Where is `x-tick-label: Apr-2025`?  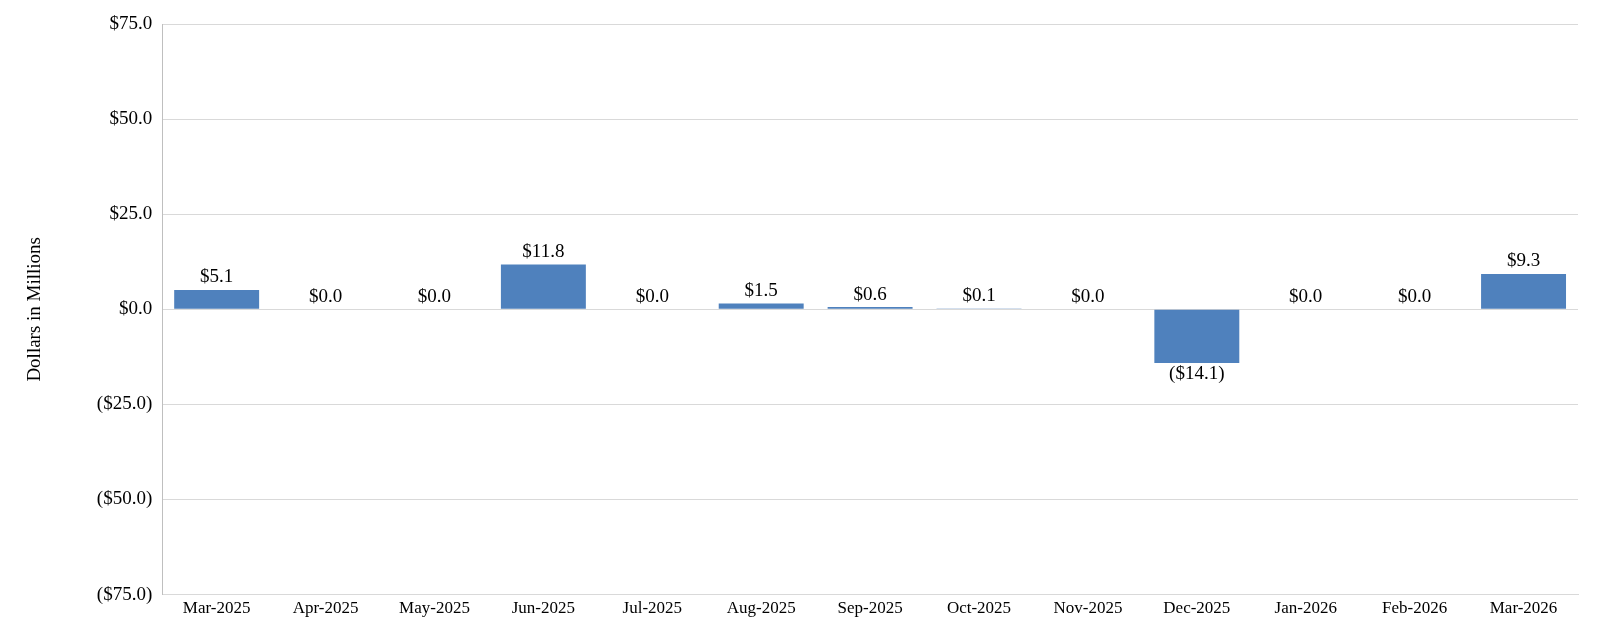
x-tick-label: Apr-2025 is located at coordinates (325, 608).